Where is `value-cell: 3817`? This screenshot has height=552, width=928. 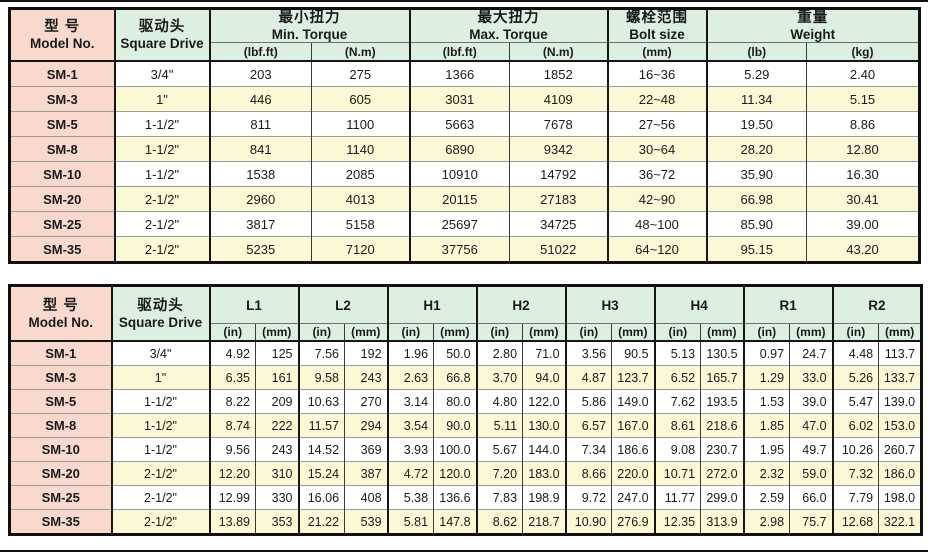 value-cell: 3817 is located at coordinates (260, 224).